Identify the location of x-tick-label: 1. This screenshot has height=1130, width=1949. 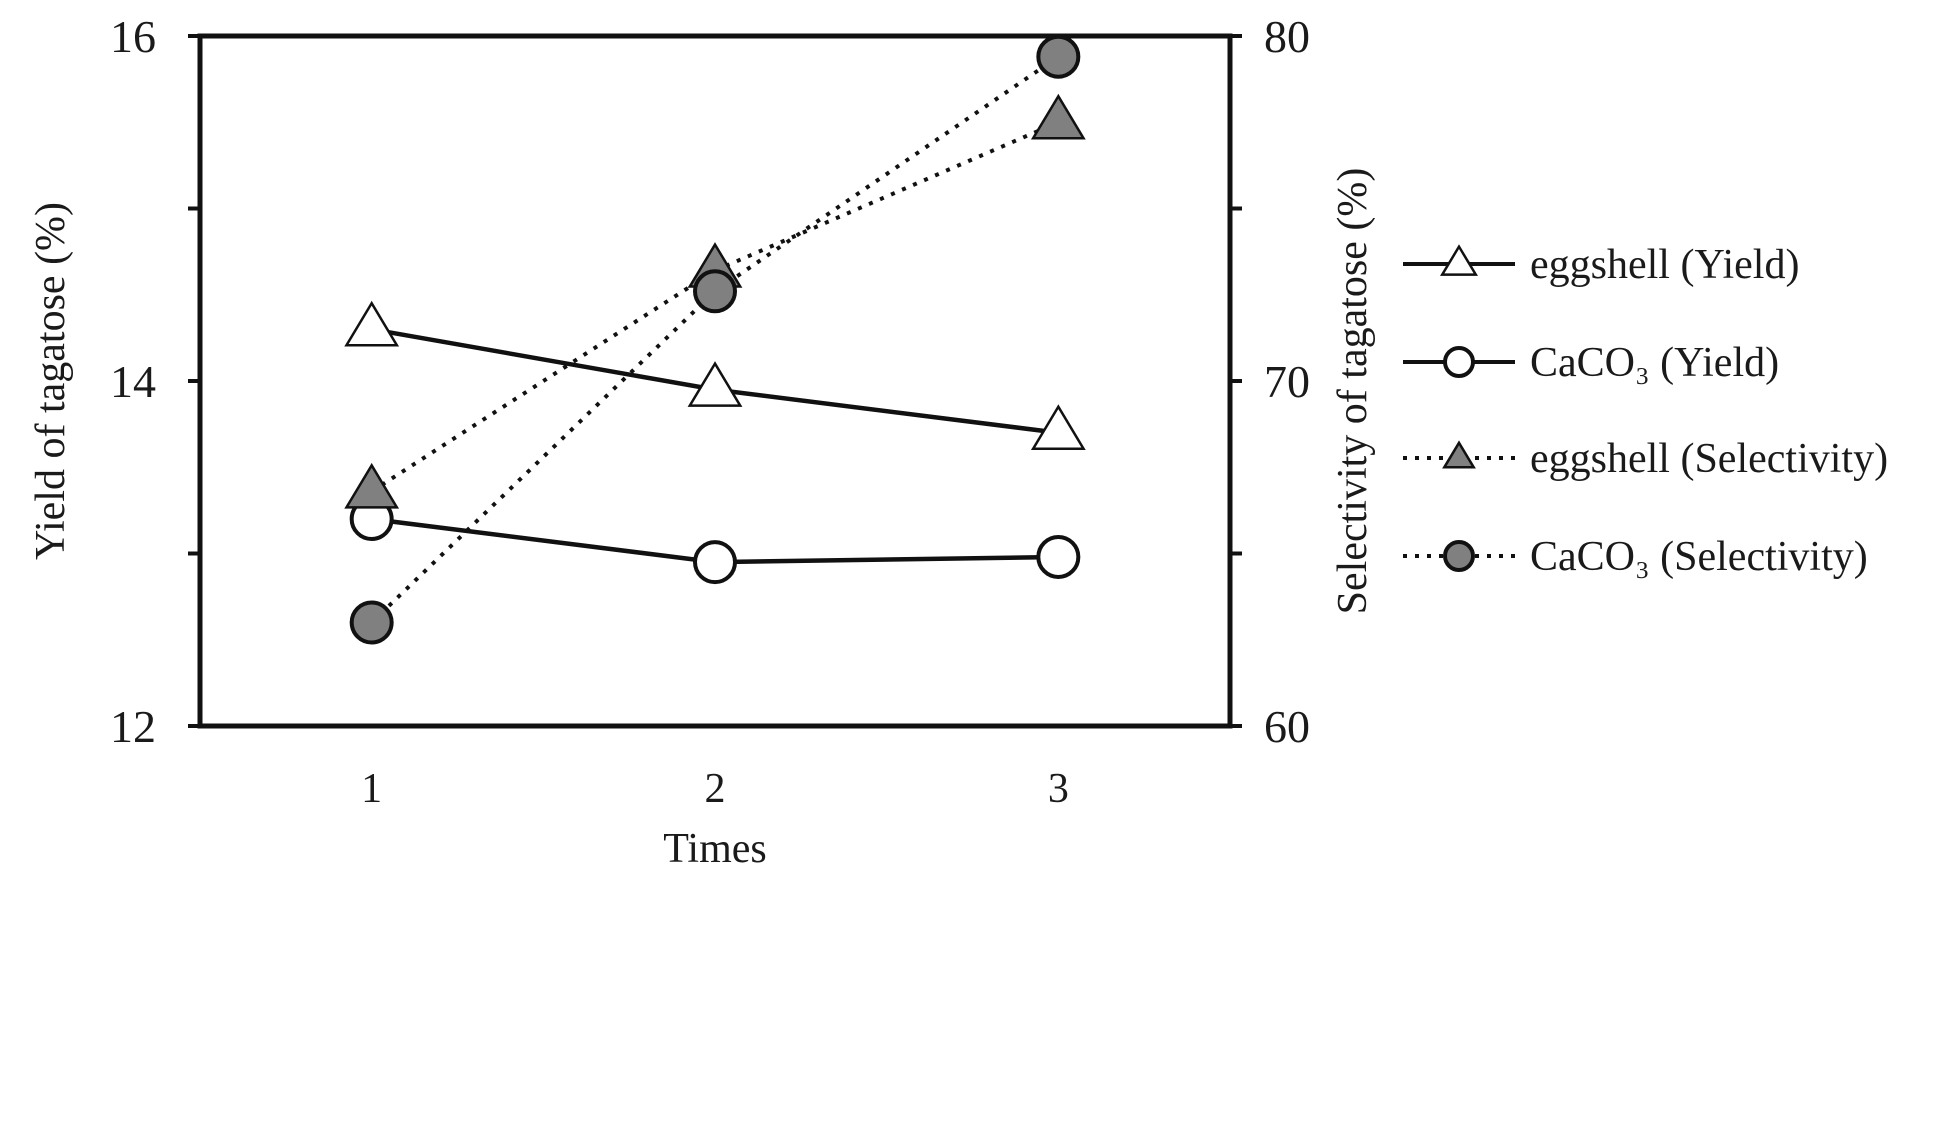
(371, 789).